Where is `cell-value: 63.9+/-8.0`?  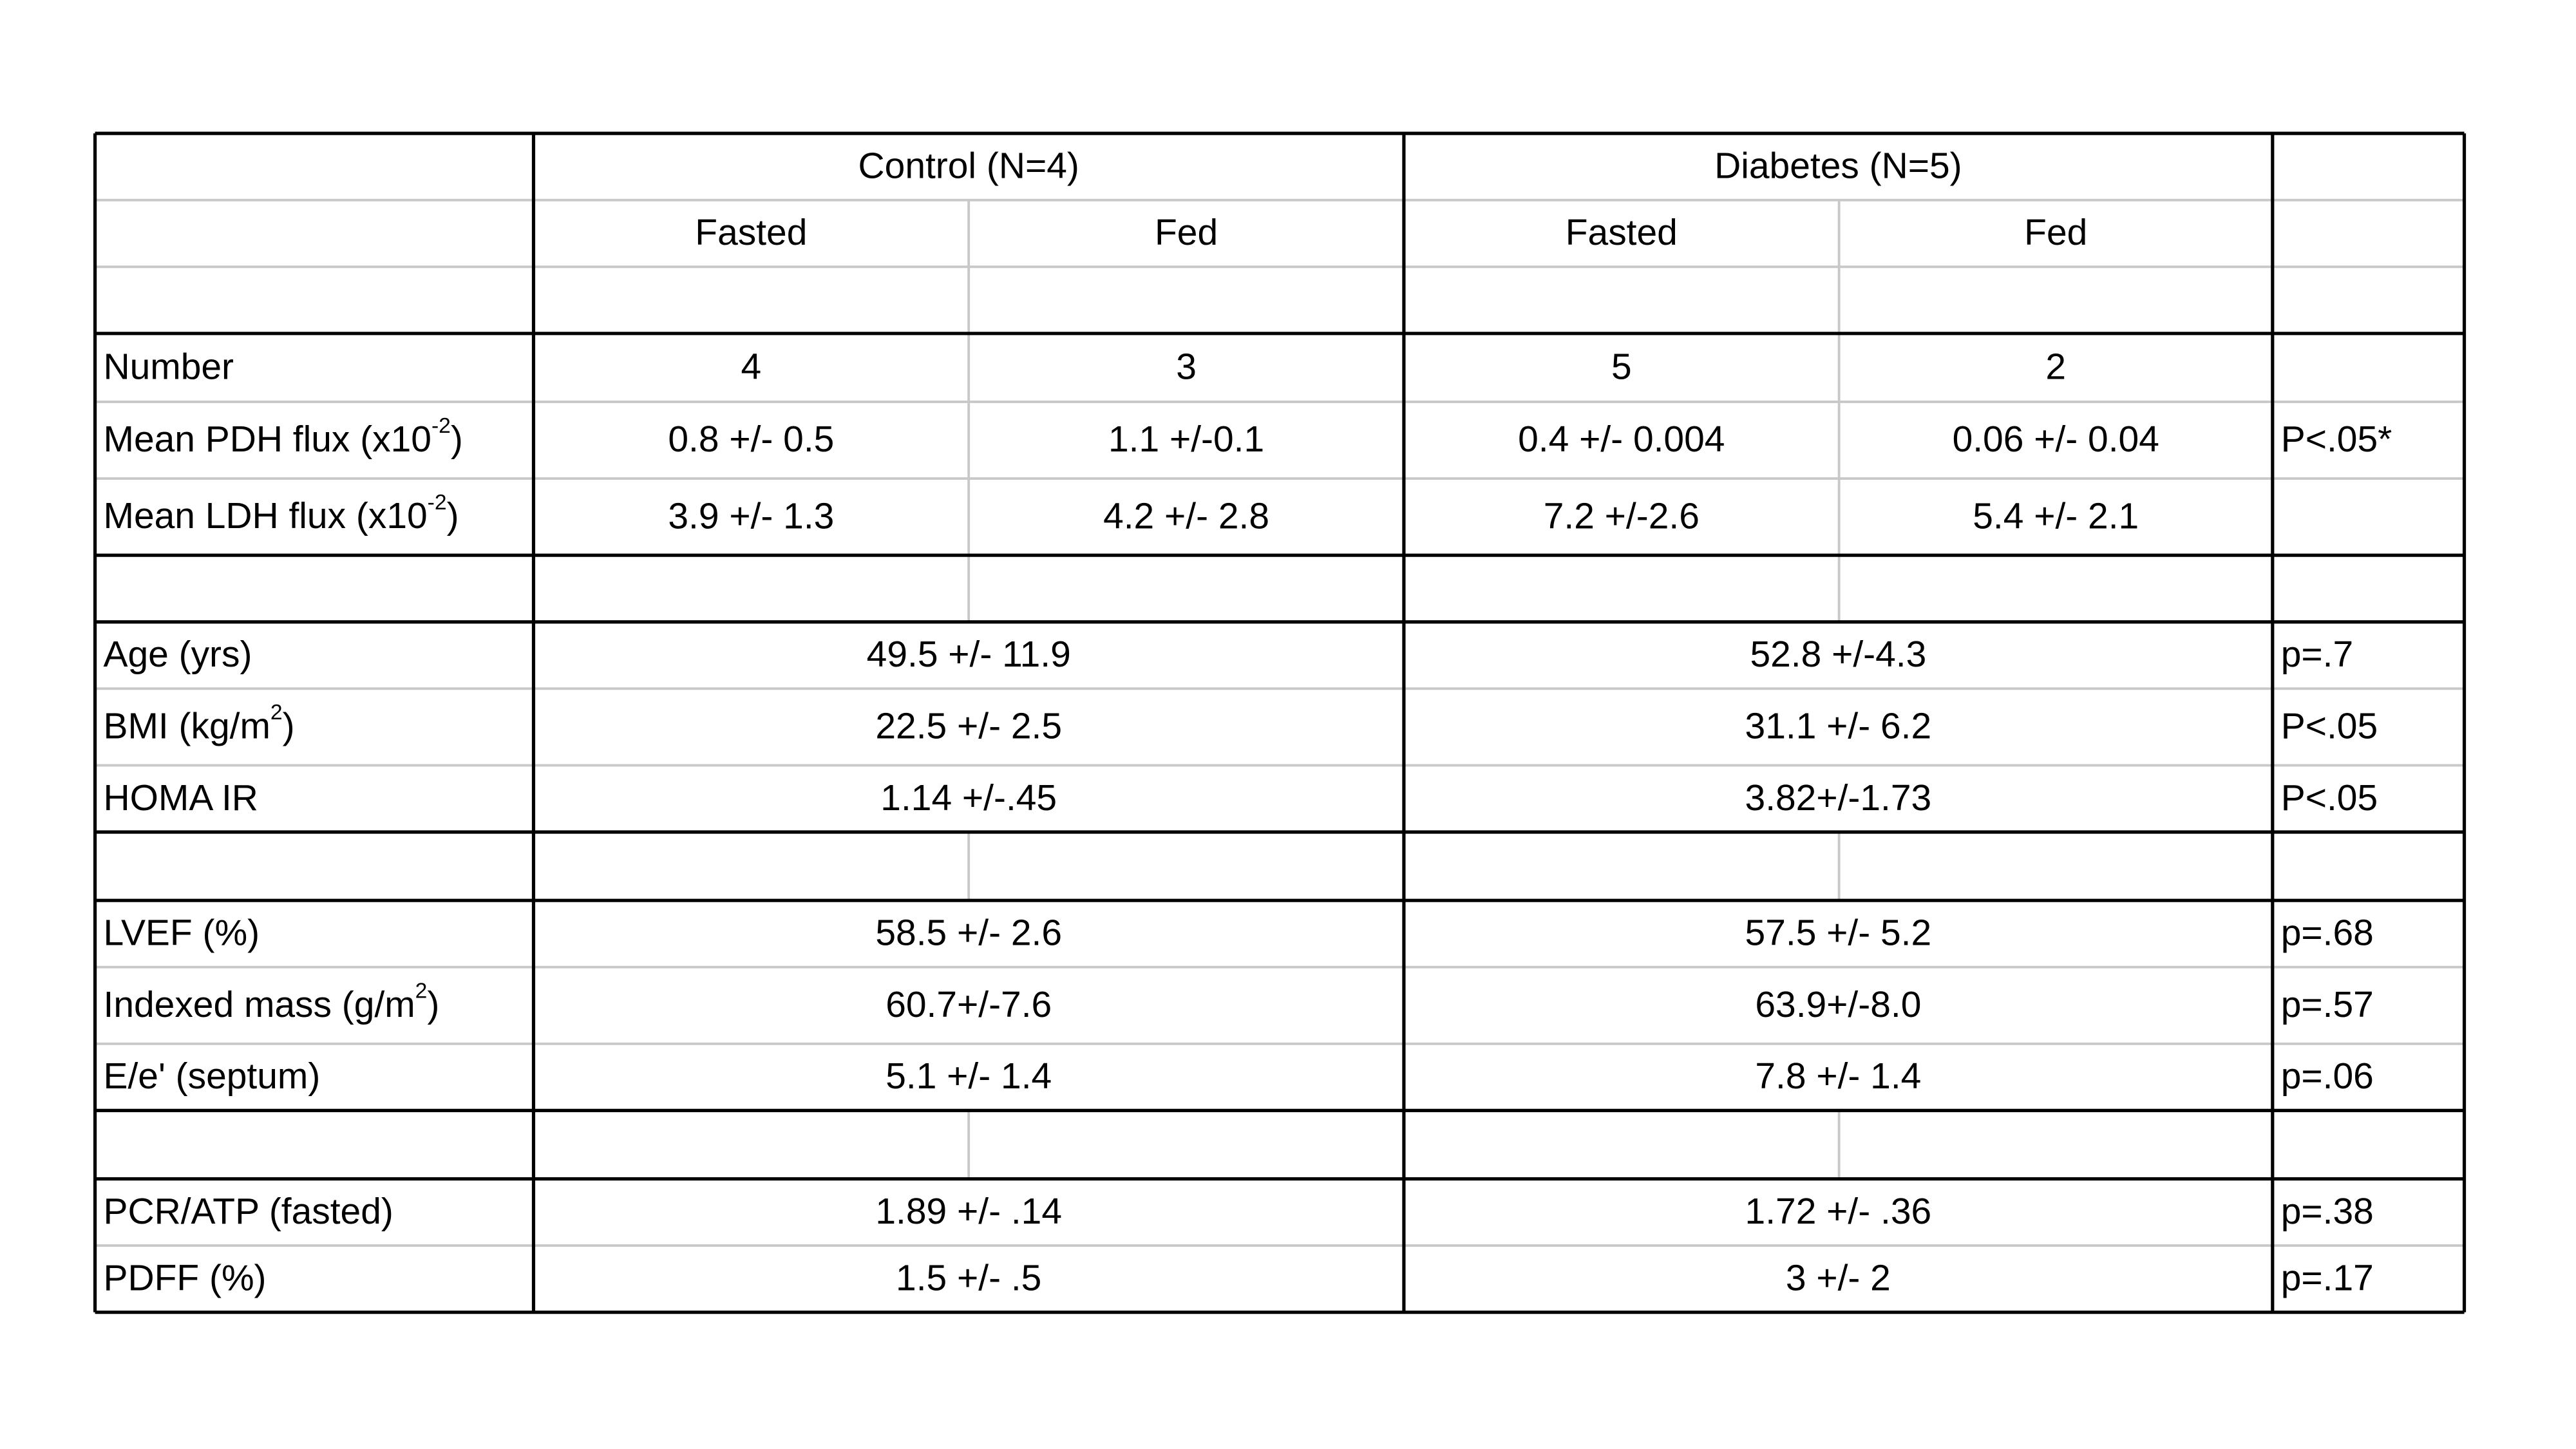
cell-value: 63.9+/-8.0 is located at coordinates (1838, 1005).